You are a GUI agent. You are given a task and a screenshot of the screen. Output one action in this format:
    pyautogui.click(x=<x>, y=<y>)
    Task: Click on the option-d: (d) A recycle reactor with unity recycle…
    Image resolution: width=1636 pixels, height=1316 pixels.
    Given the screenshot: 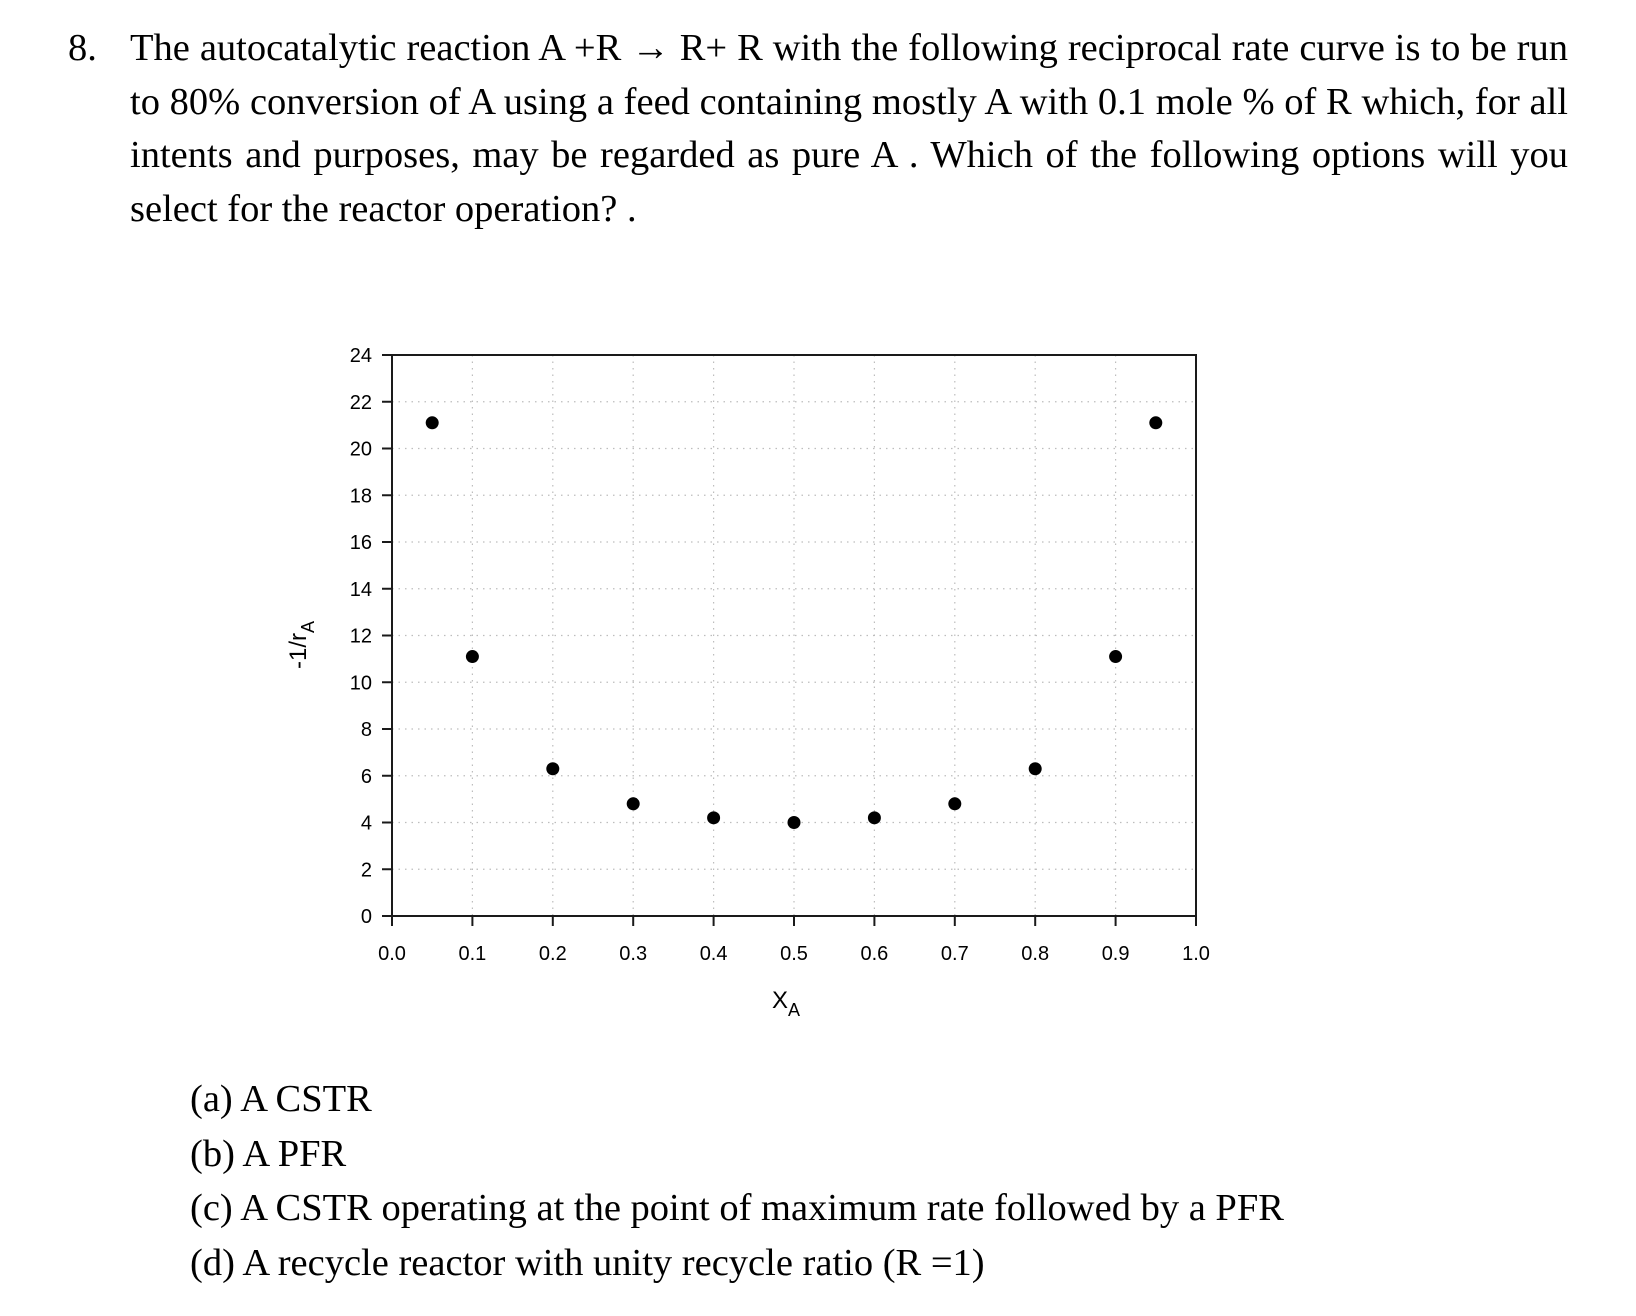 What is the action you would take?
    pyautogui.click(x=737, y=1263)
    